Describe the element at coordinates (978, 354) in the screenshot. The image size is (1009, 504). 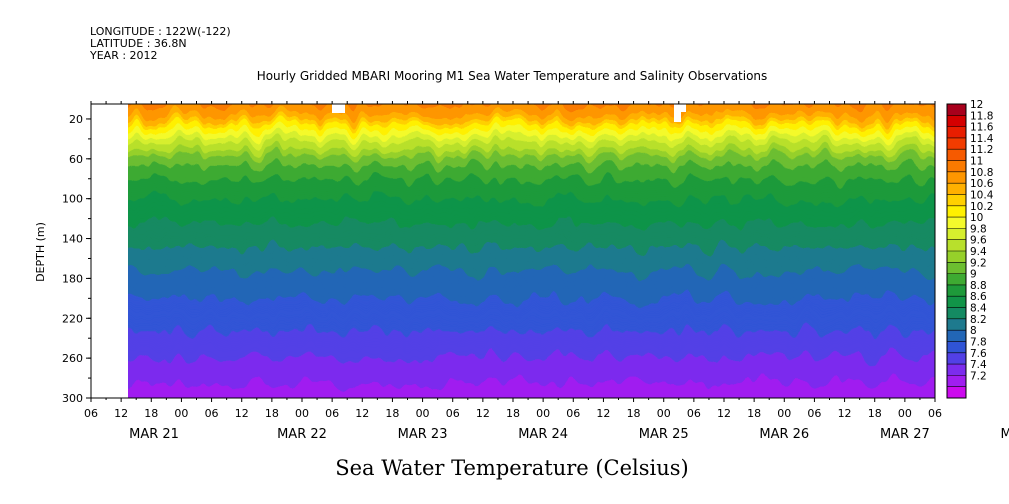
I see `colorbar-label: 7.6` at that location.